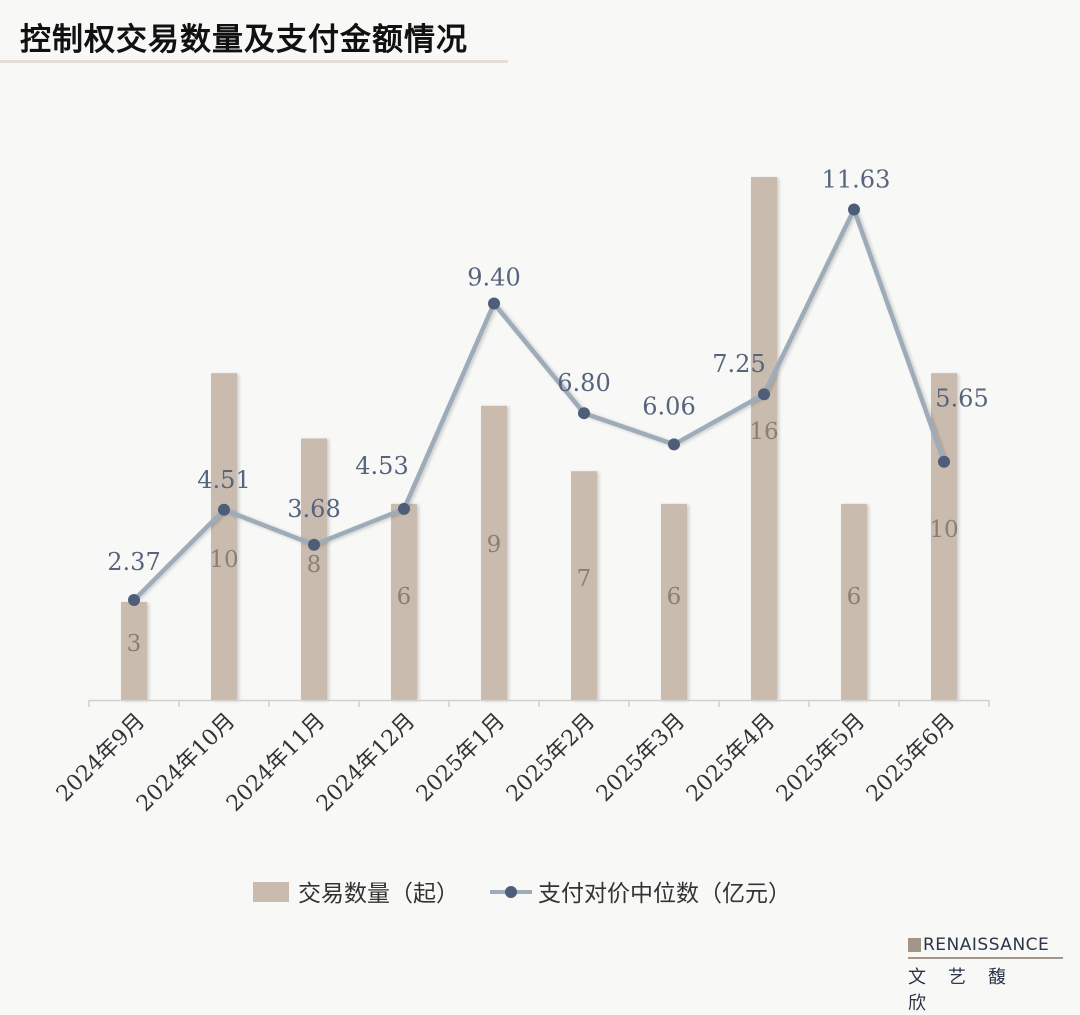 The height and width of the screenshot is (1015, 1080). What do you see at coordinates (856, 179) in the screenshot?
I see `line-data-label: 11.63` at bounding box center [856, 179].